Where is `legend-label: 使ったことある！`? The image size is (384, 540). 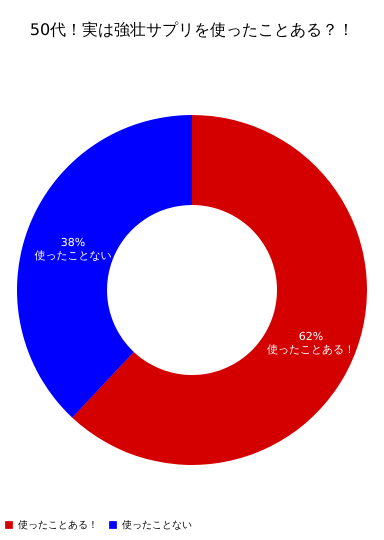
legend-label: 使ったことある！ is located at coordinates (58, 525).